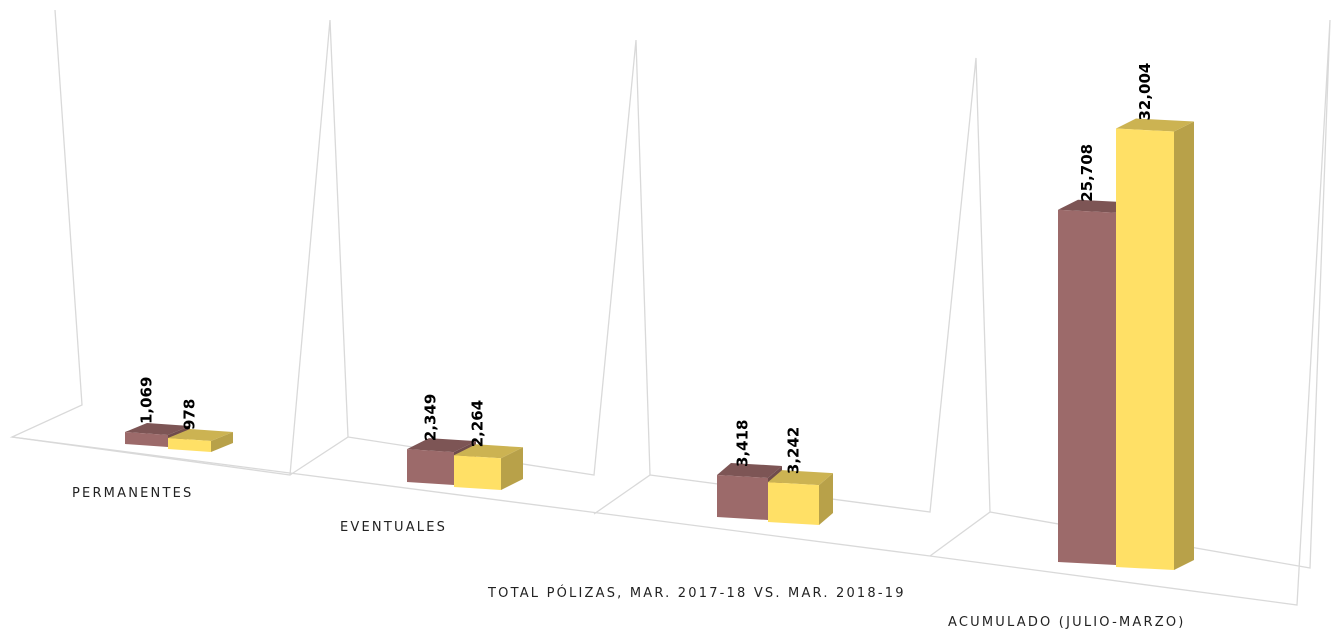 The height and width of the screenshot is (639, 1331). What do you see at coordinates (1145, 92) in the screenshot?
I see `data-label: 32,004` at bounding box center [1145, 92].